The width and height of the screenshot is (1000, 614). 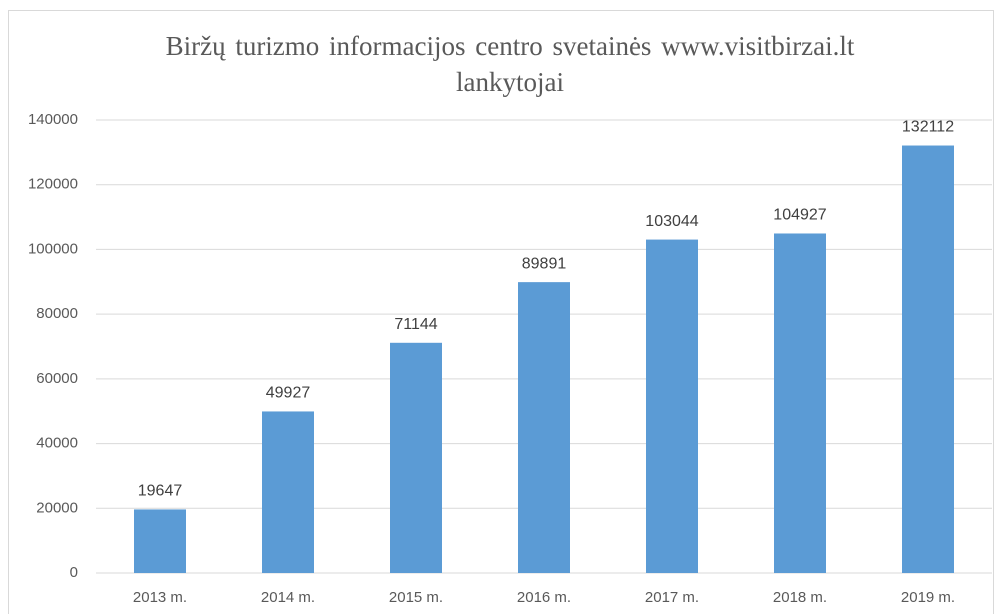 What do you see at coordinates (160, 491) in the screenshot?
I see `data-label: 19647` at bounding box center [160, 491].